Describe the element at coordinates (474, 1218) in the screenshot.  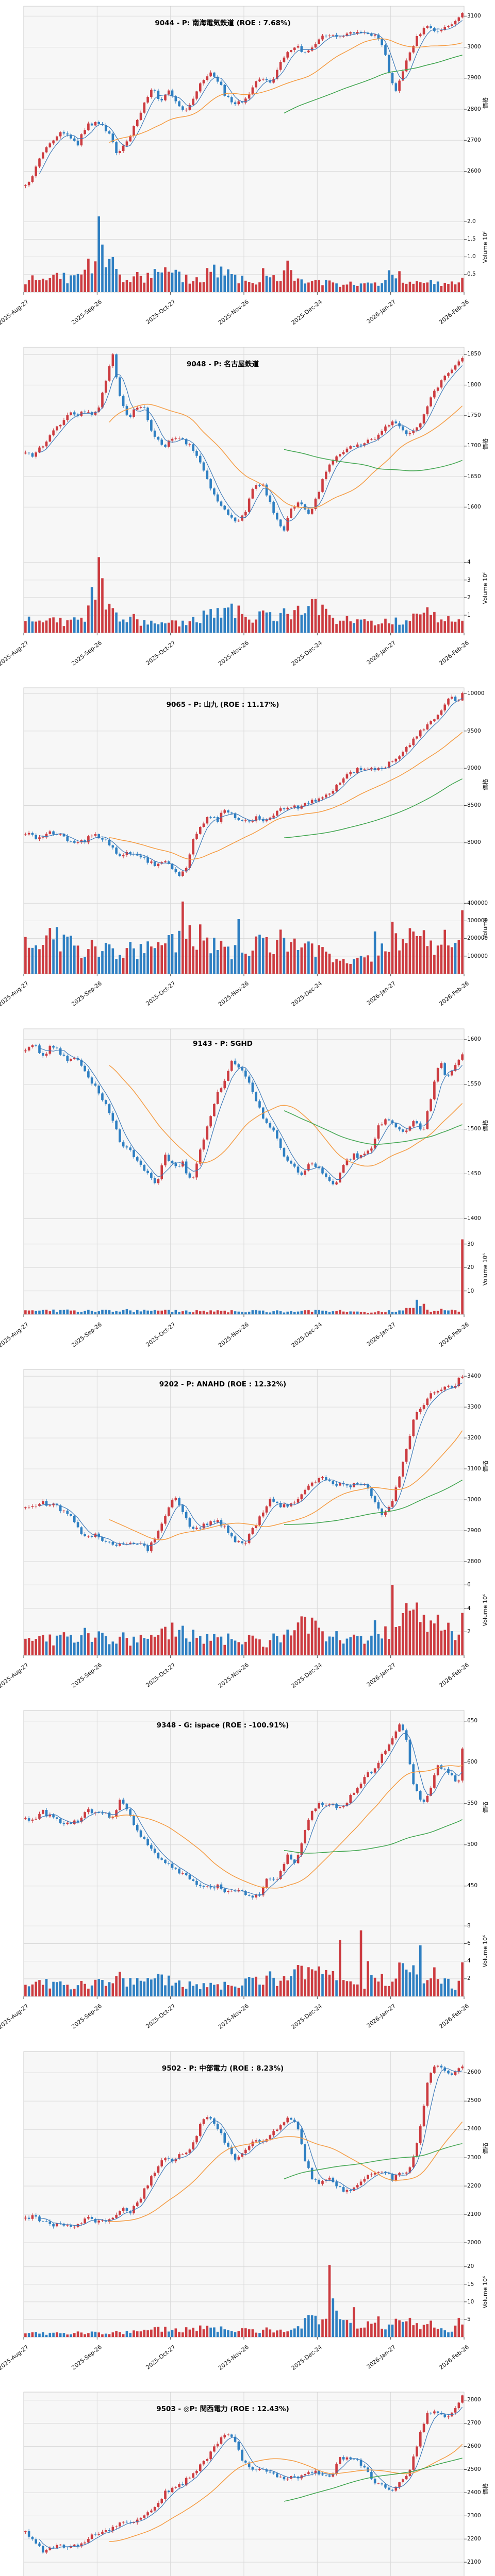
I see `price-tick-label: 1400` at that location.